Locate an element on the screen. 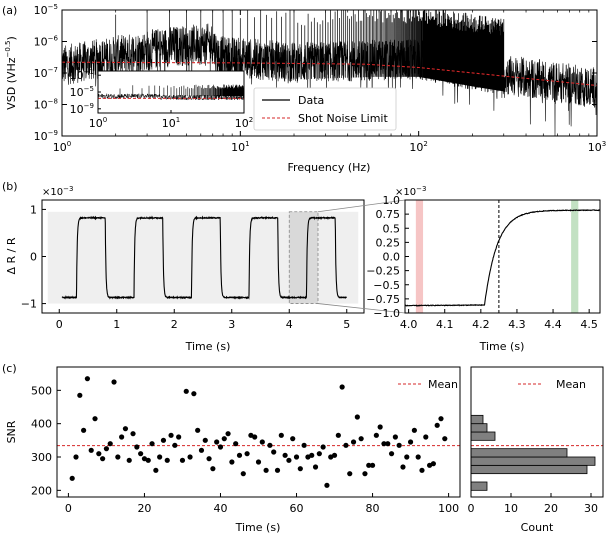 This screenshot has height=540, width=608. panel-b-left-y-tick-label: 0 is located at coordinates (33, 257).